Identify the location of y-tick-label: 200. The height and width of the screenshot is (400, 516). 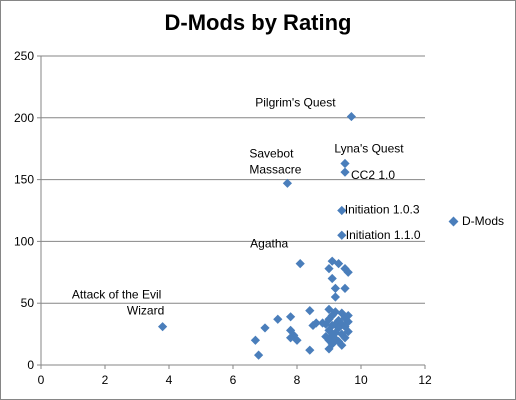
(24, 118).